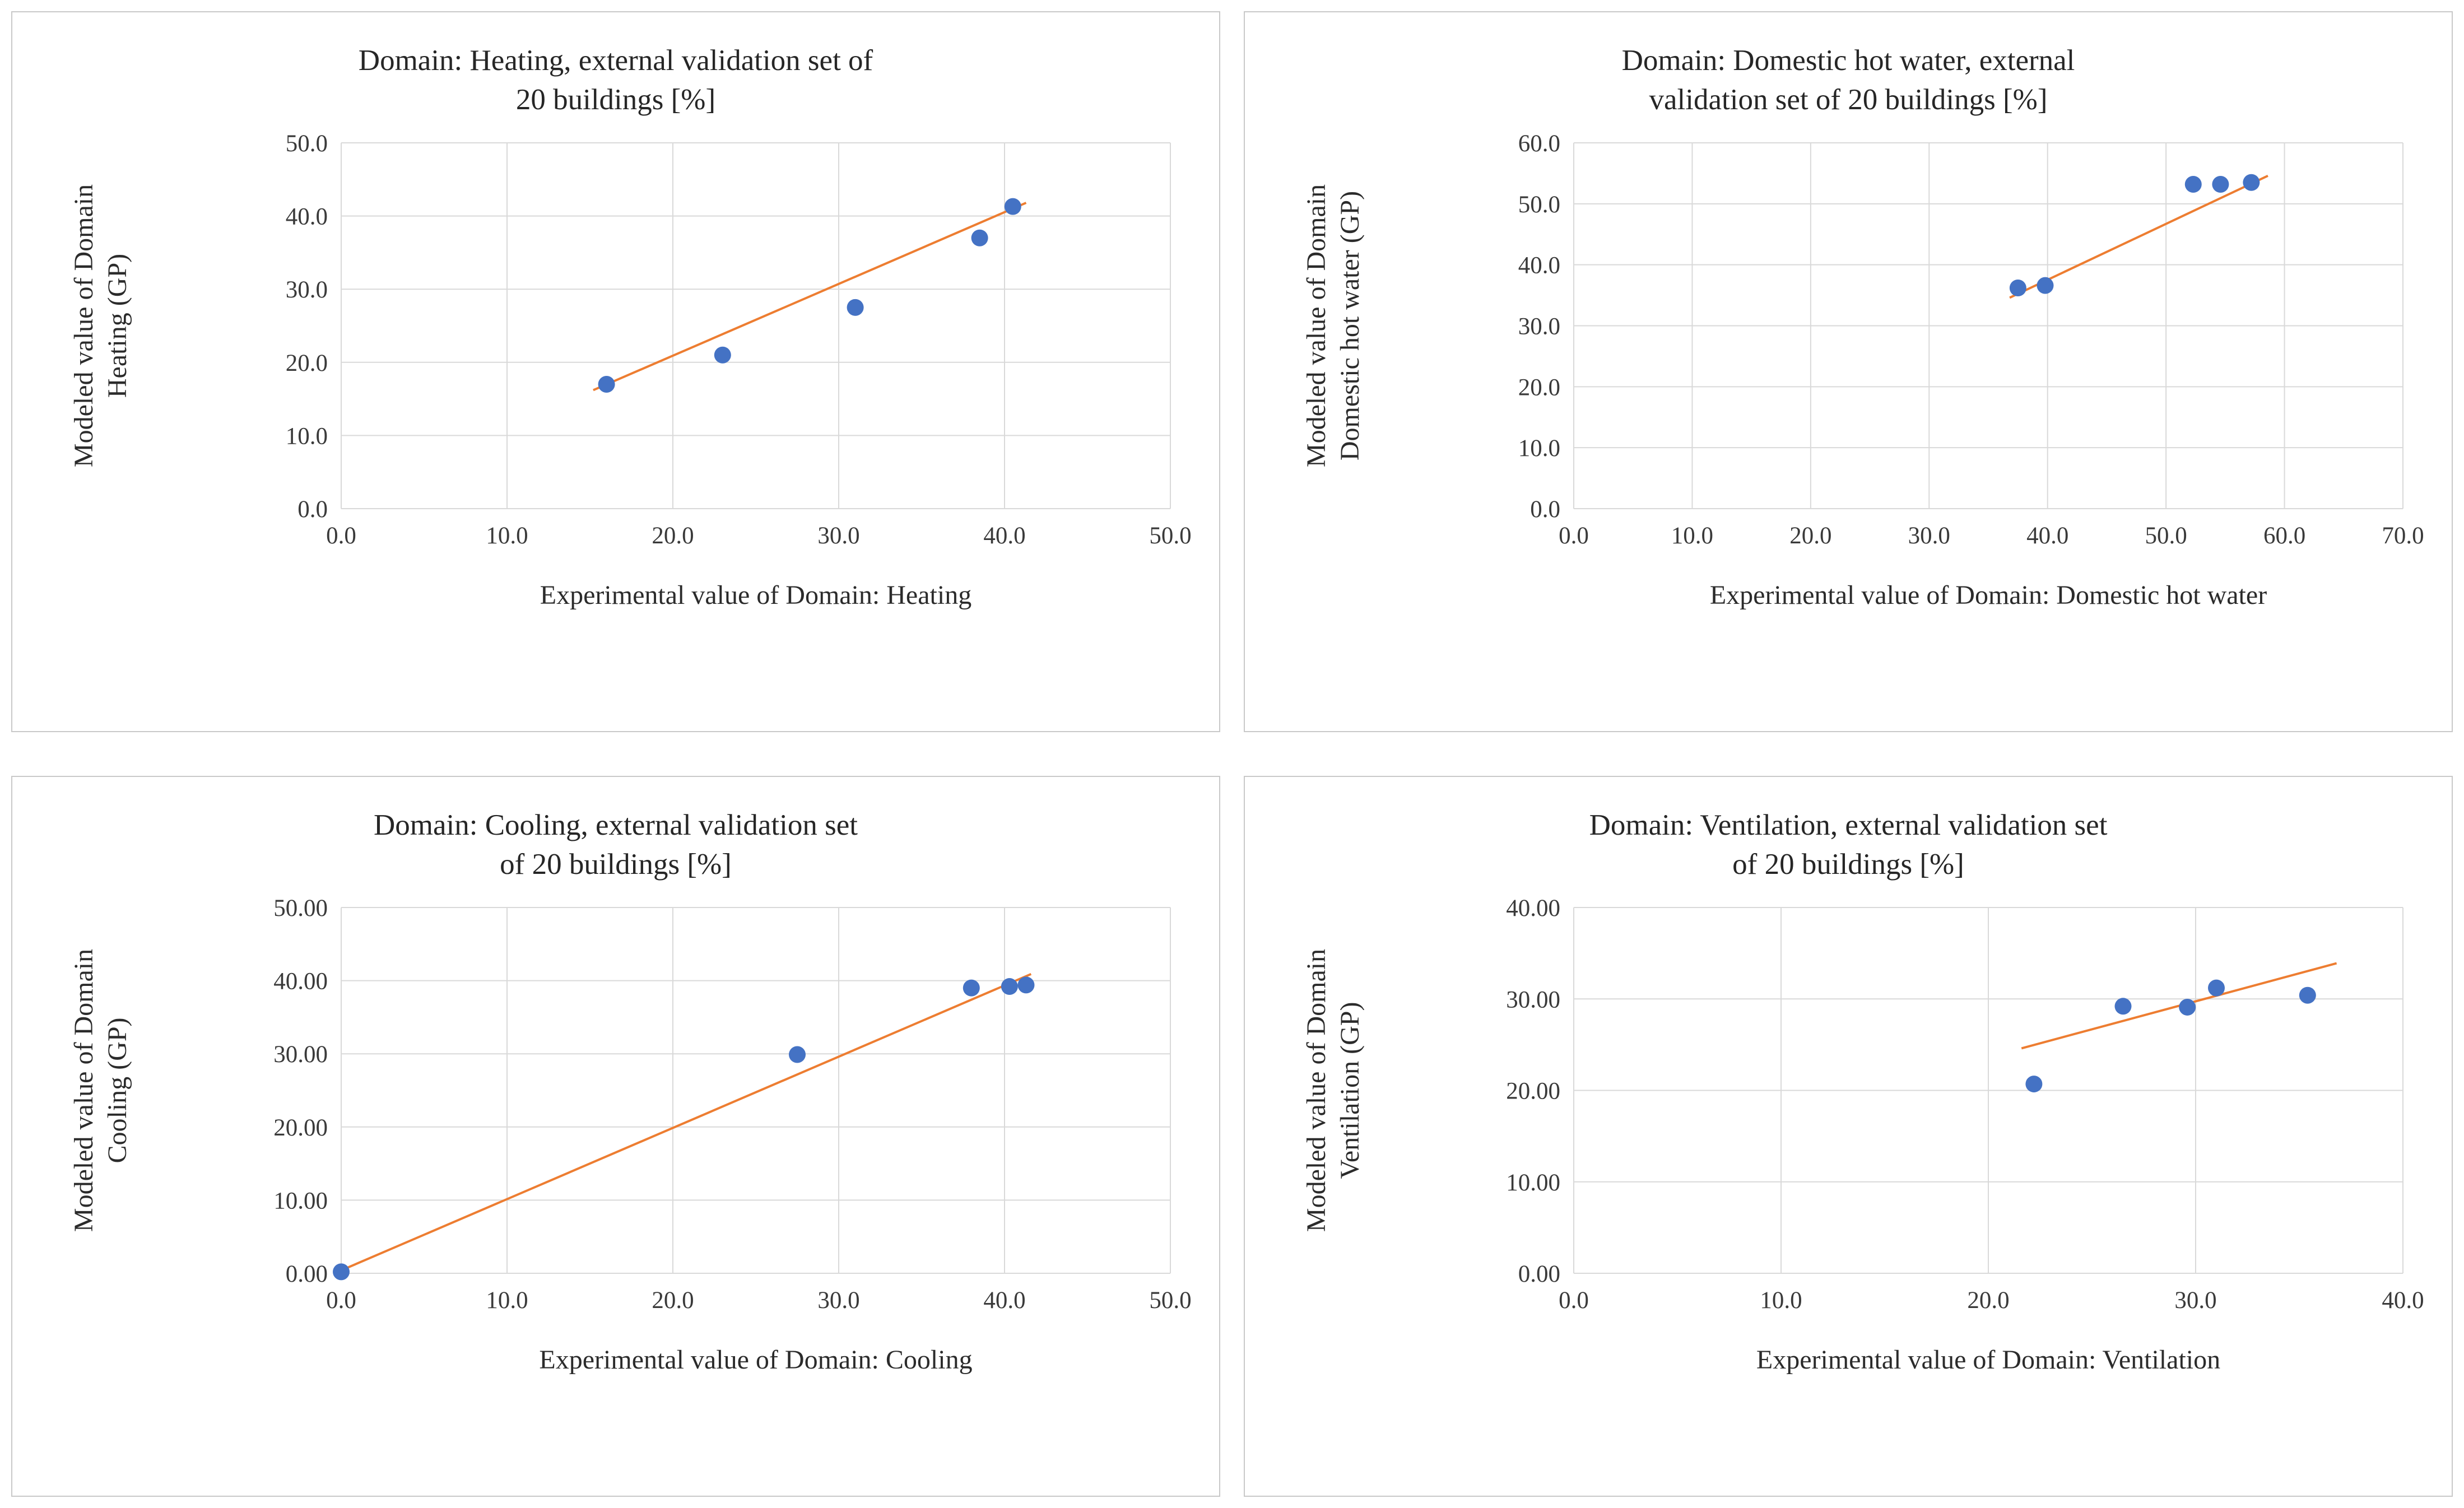  What do you see at coordinates (1539, 145) in the screenshot?
I see `y-tick-label: 60.0` at bounding box center [1539, 145].